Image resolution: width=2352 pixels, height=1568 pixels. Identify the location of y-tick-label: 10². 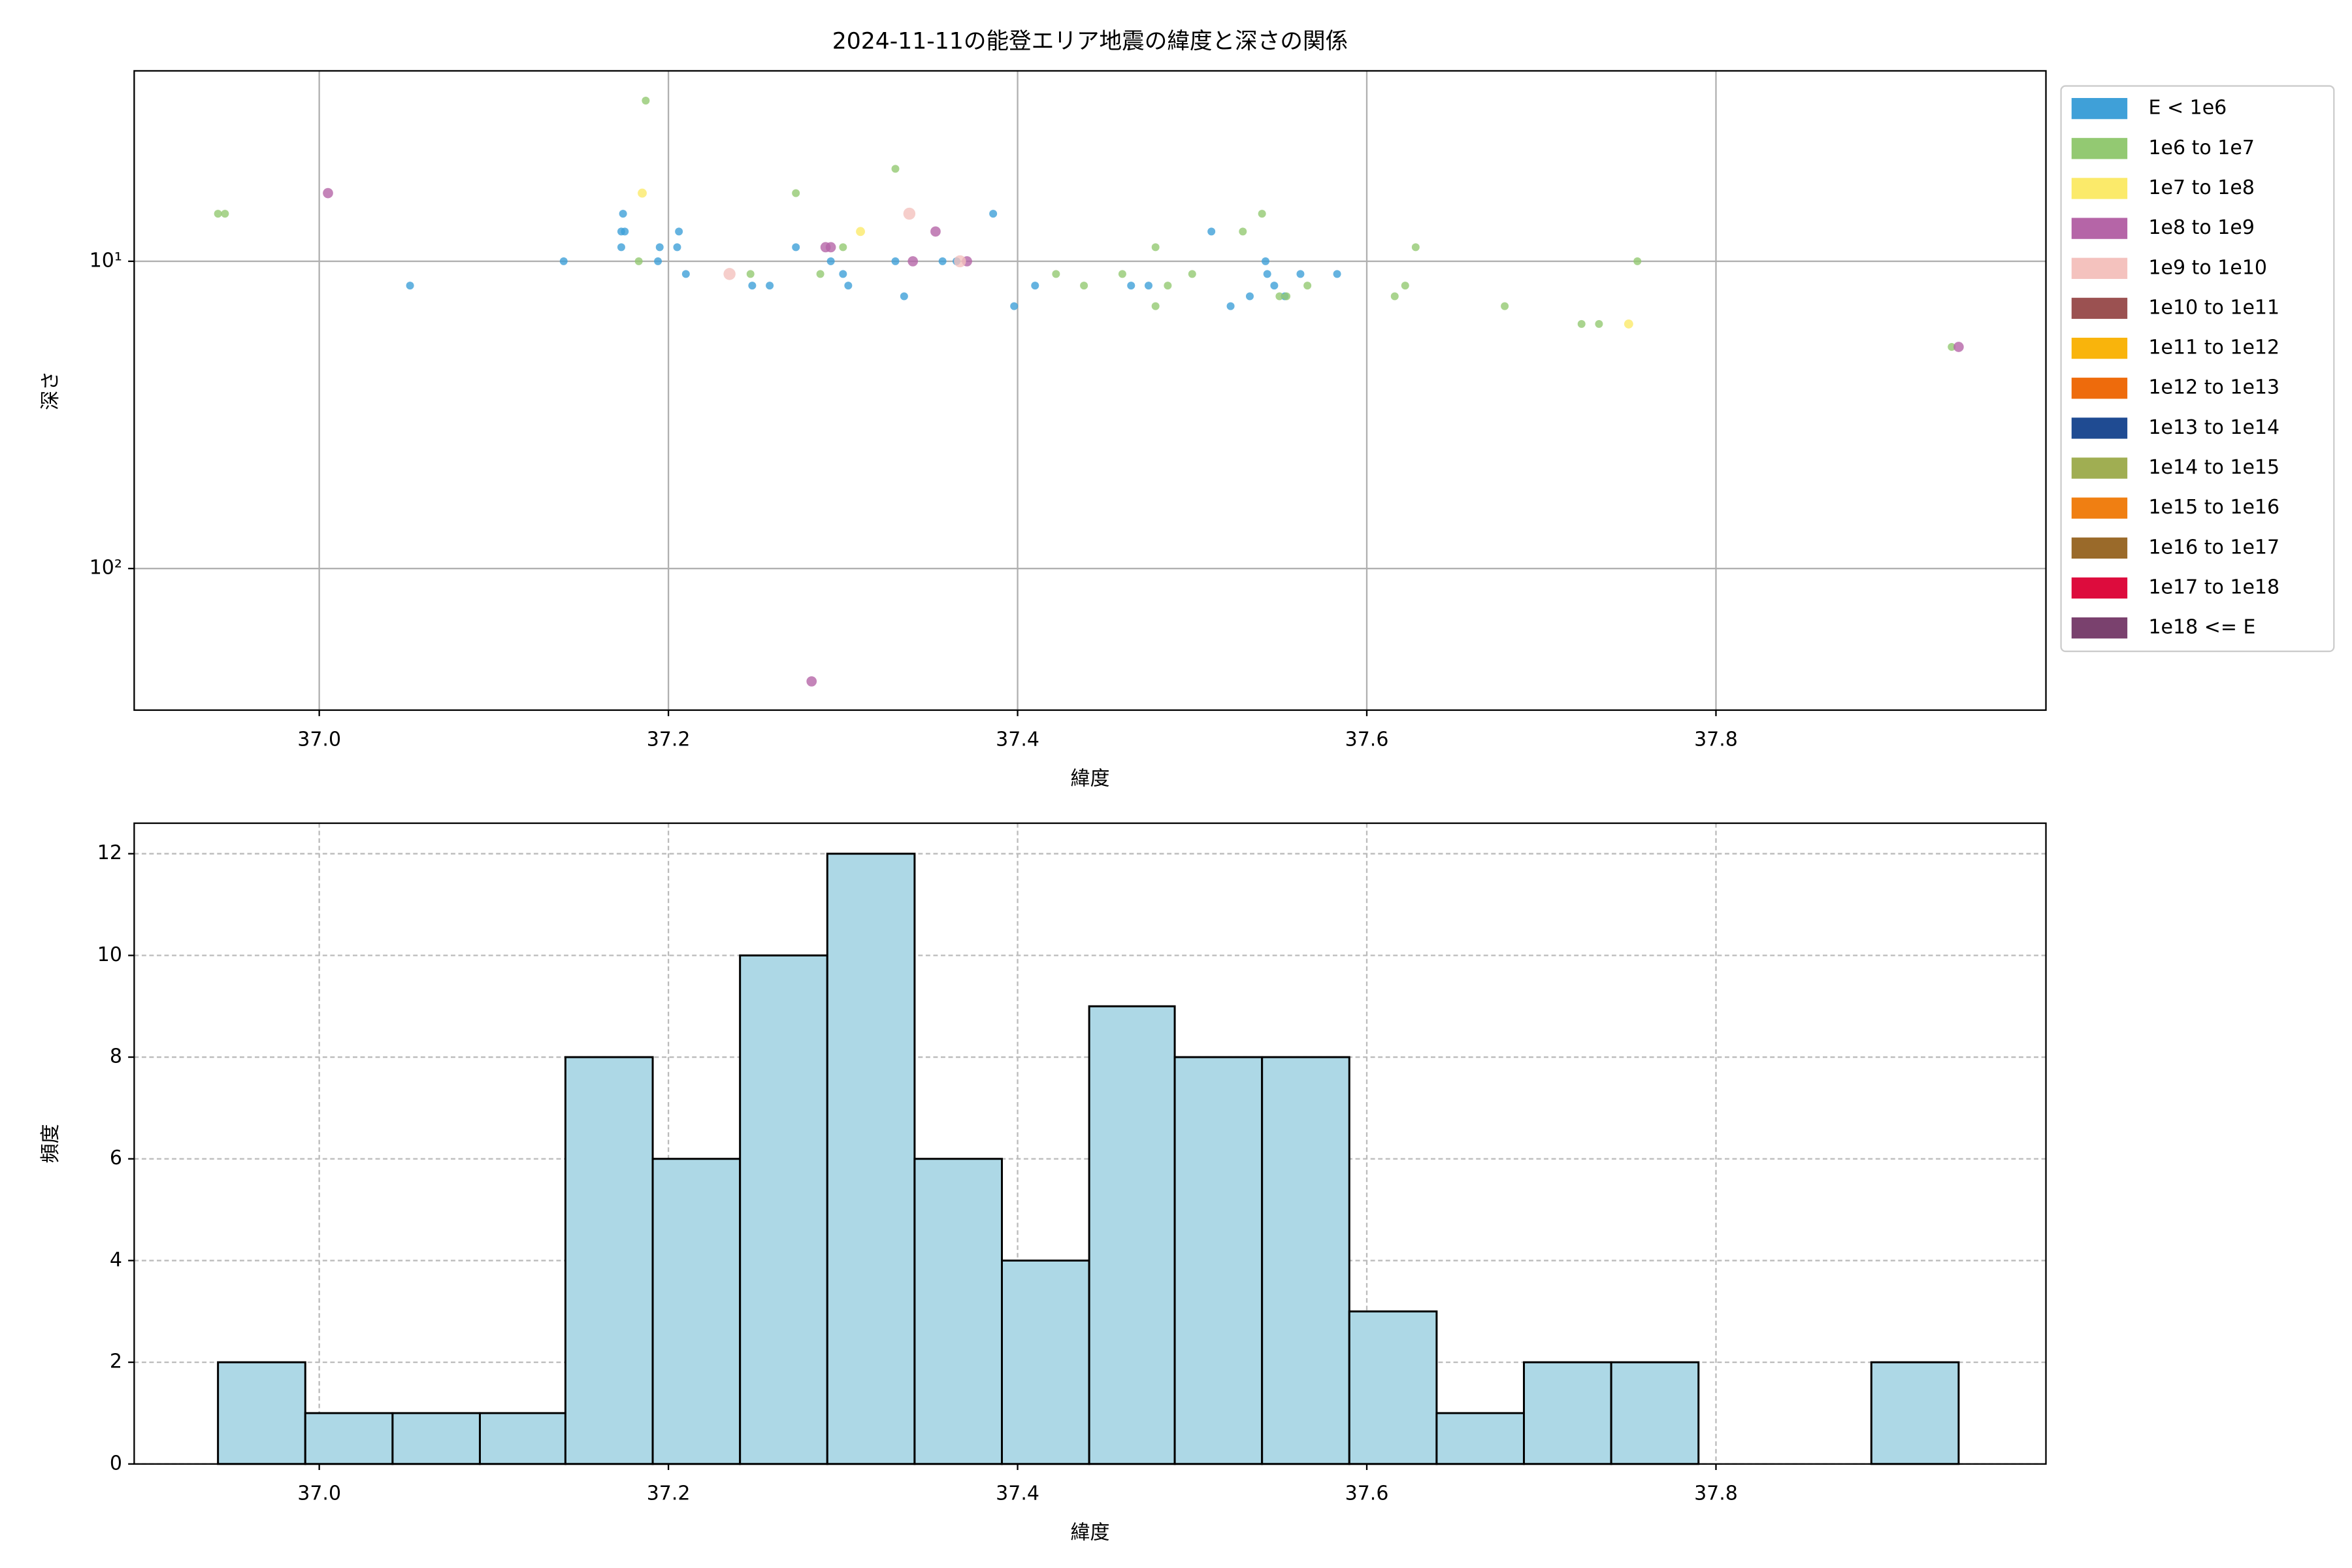
(106, 568).